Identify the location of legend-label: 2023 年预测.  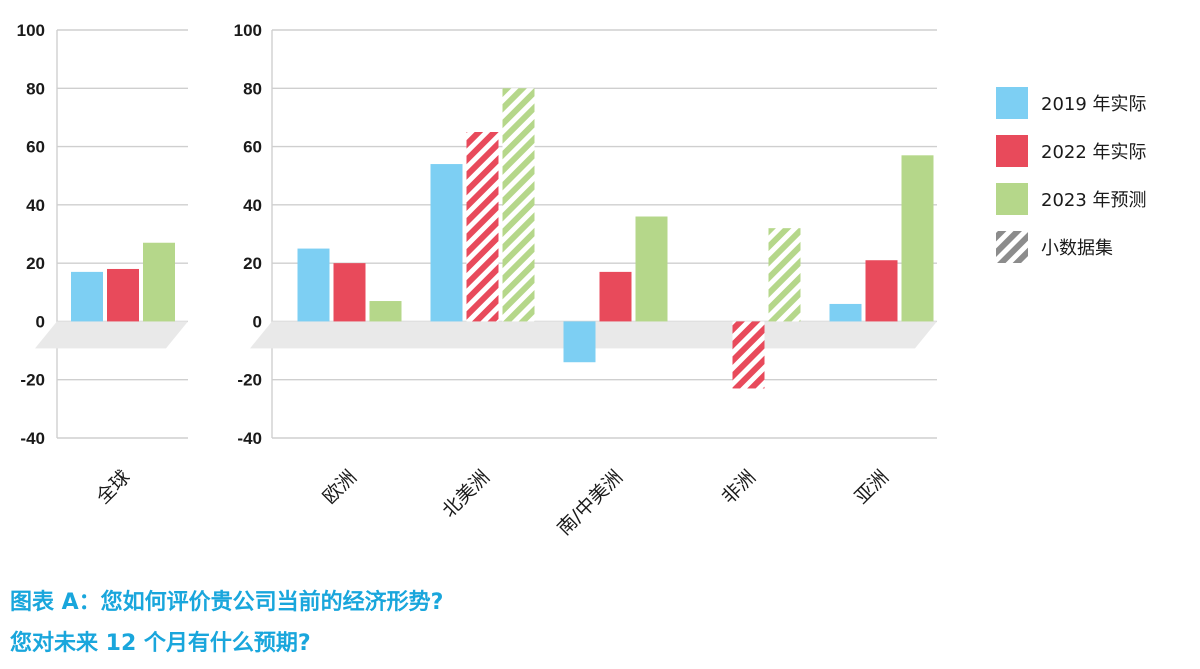
(1094, 200).